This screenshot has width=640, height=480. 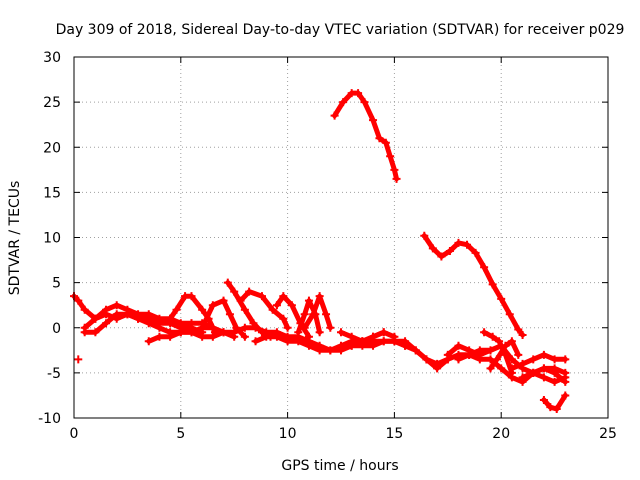 I want to click on x-tick-label: 20, so click(x=501, y=434).